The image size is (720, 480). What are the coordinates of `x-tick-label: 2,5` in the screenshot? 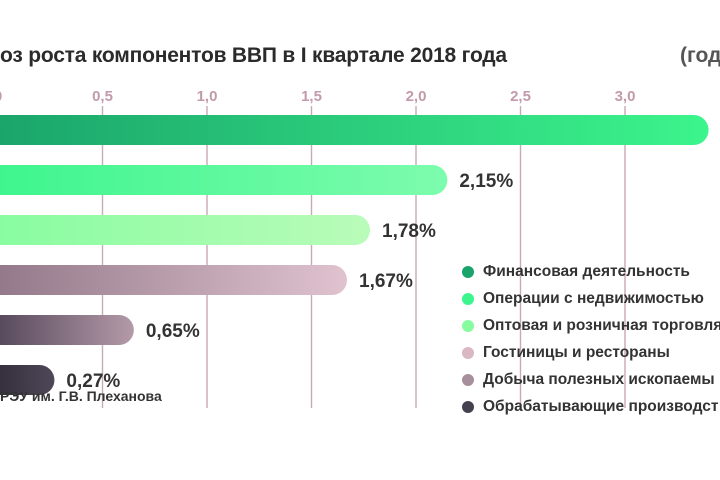 It's located at (520, 96).